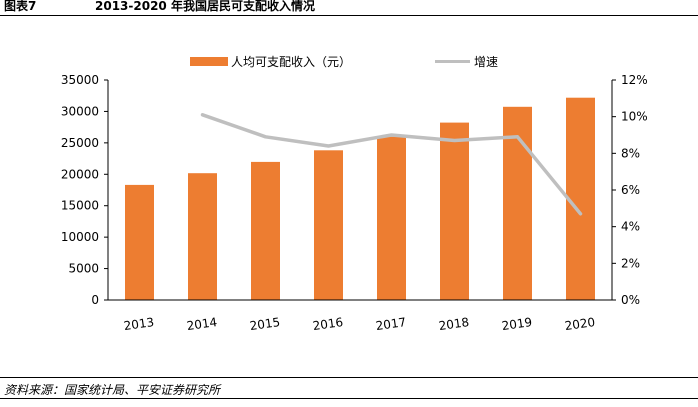 The width and height of the screenshot is (698, 407). What do you see at coordinates (630, 227) in the screenshot?
I see `y-right-tick-label: 4%` at bounding box center [630, 227].